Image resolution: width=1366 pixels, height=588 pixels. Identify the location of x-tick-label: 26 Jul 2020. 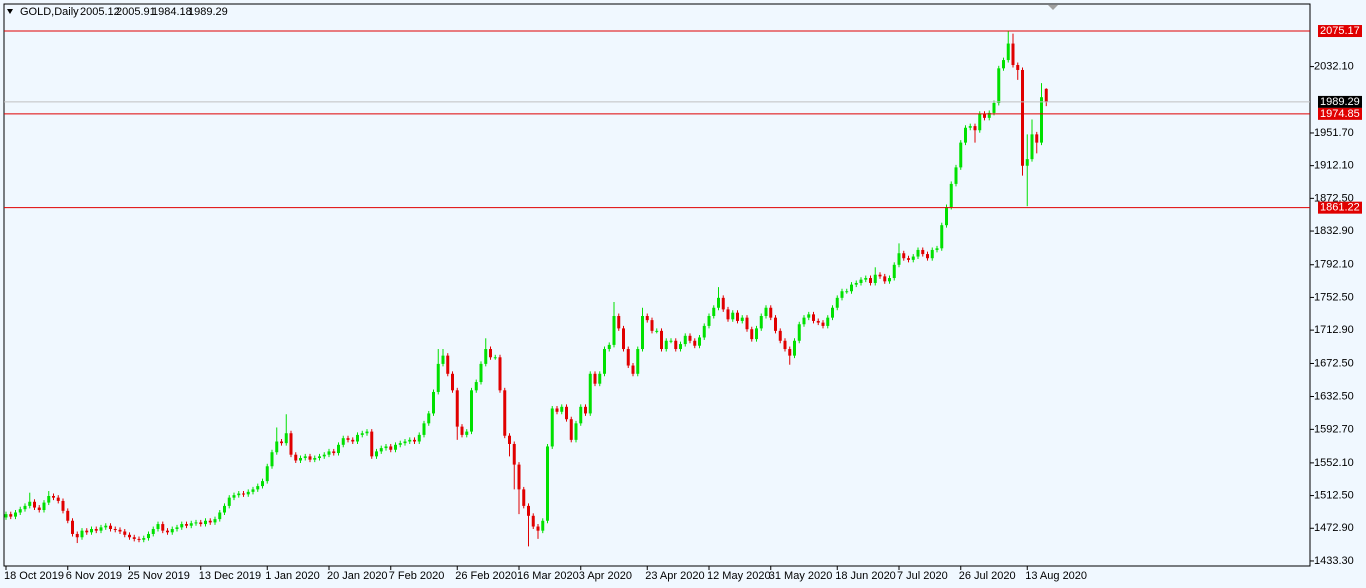
(987, 576).